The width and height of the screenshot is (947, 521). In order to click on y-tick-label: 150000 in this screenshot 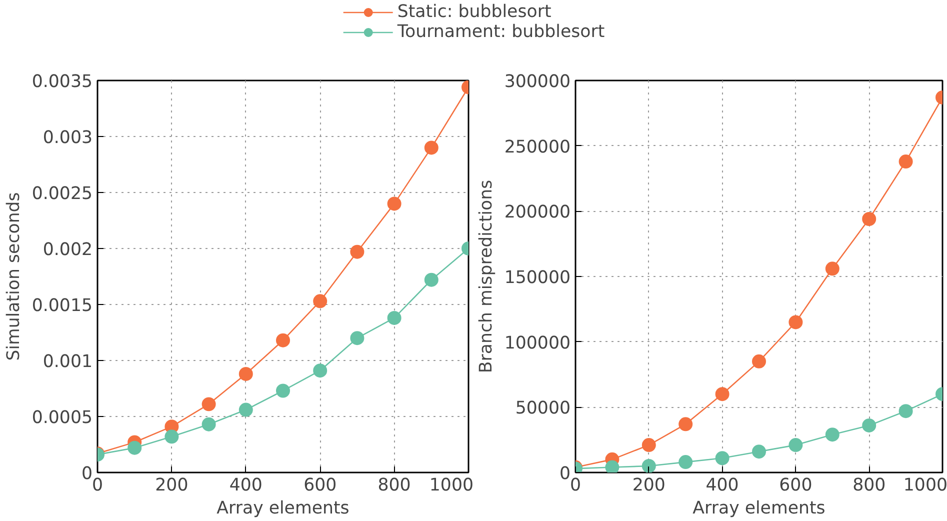, I will do `click(537, 278)`.